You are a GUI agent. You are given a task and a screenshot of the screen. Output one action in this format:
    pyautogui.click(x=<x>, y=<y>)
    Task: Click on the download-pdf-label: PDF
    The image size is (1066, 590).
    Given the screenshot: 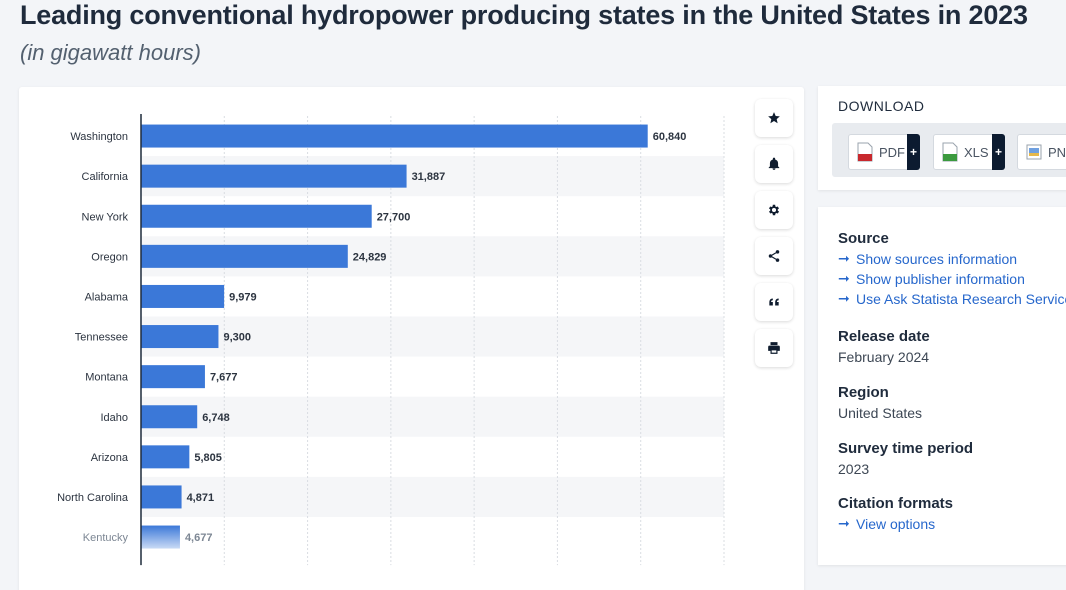 What is the action you would take?
    pyautogui.click(x=892, y=152)
    